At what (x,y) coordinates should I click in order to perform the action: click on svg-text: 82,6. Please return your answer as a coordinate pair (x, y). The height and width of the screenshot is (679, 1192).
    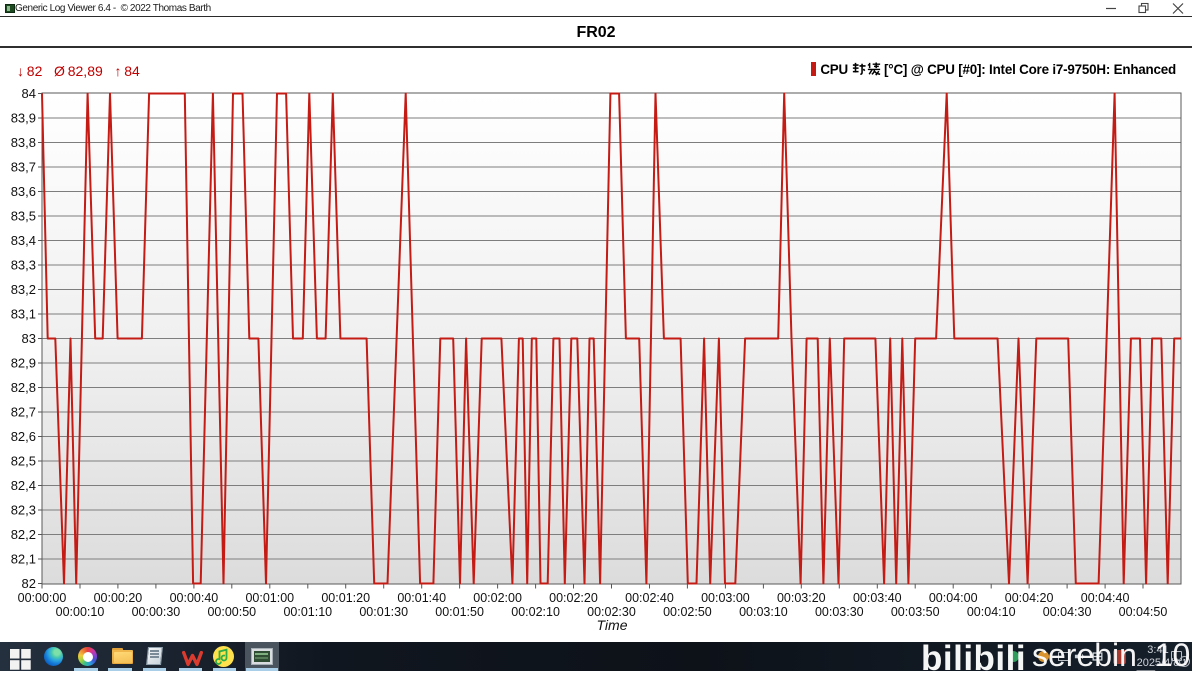
    Looking at the image, I should click on (23, 436).